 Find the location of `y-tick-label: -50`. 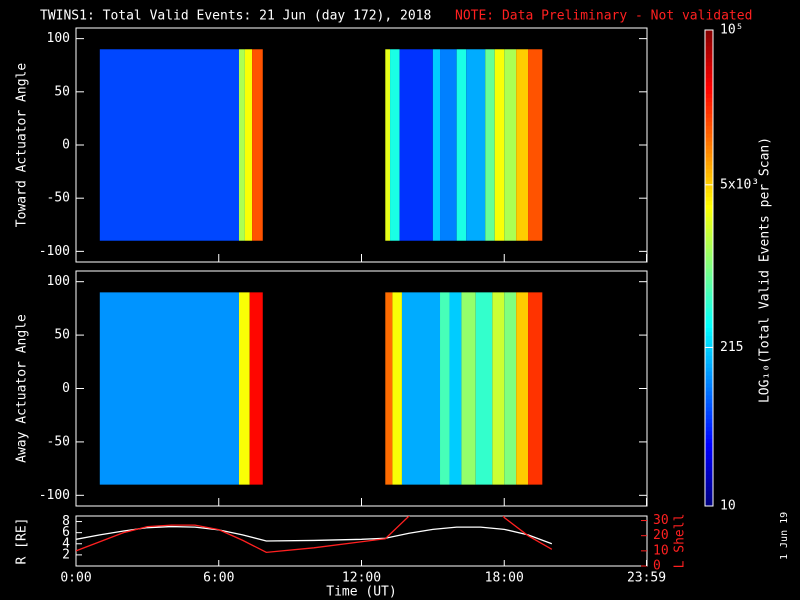

y-tick-label: -50 is located at coordinates (58, 198).